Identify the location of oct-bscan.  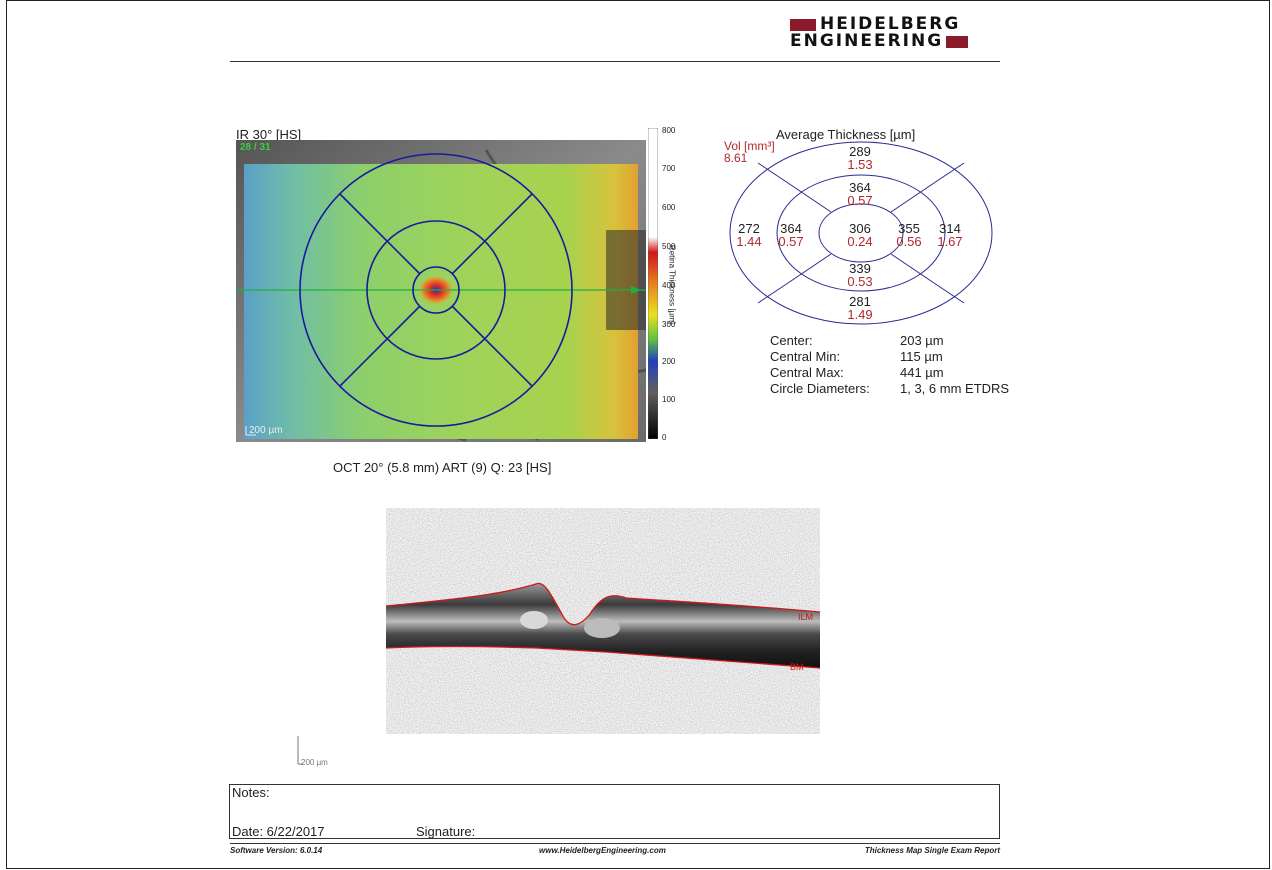
(603, 621).